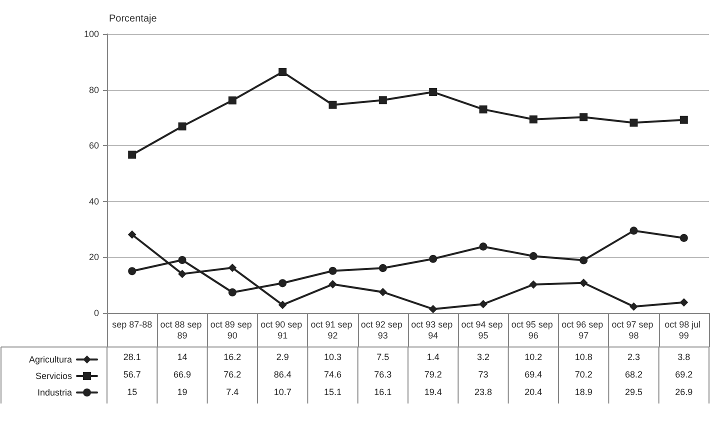 The width and height of the screenshot is (715, 421). What do you see at coordinates (93, 201) in the screenshot?
I see `y-tick-label: 40` at bounding box center [93, 201].